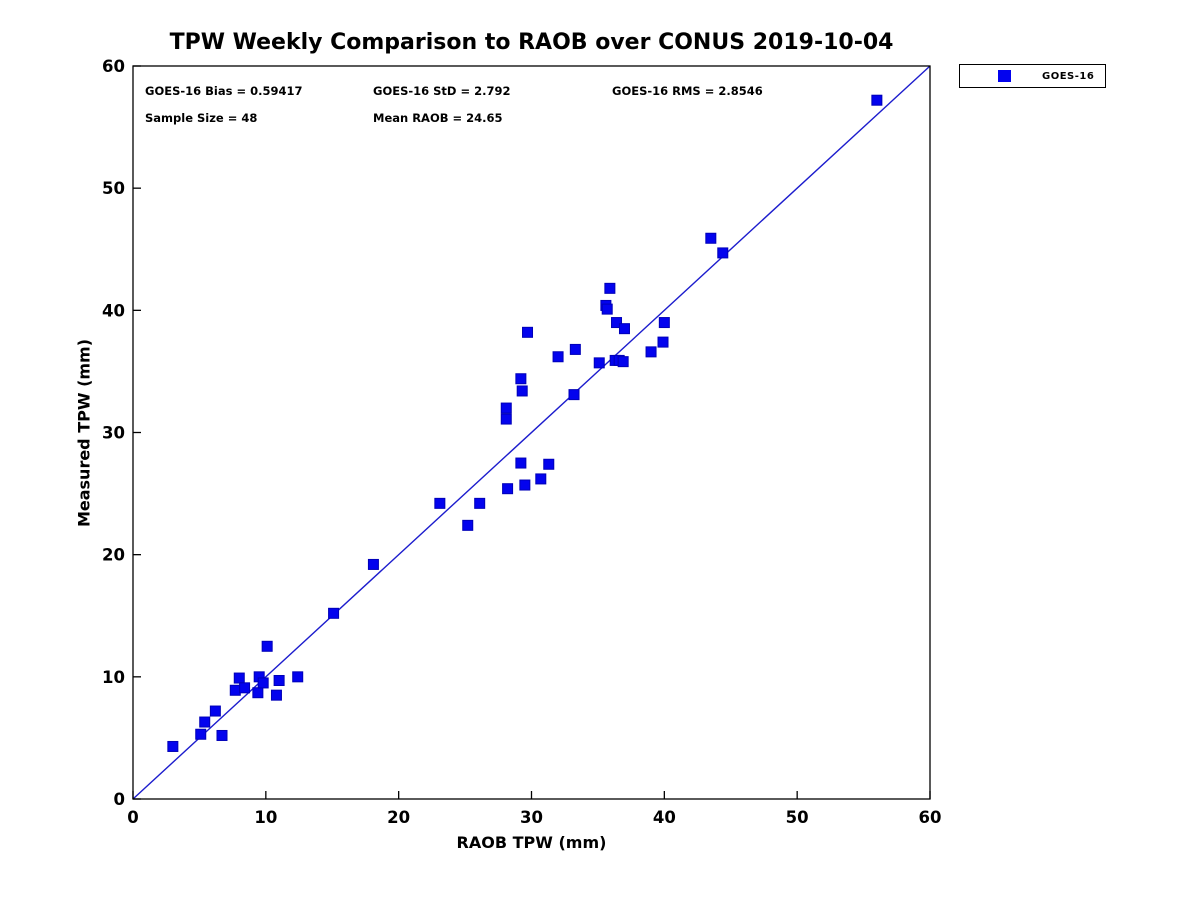 Image resolution: width=1200 pixels, height=900 pixels. I want to click on legend-marker-goes16-icon, so click(1004, 76).